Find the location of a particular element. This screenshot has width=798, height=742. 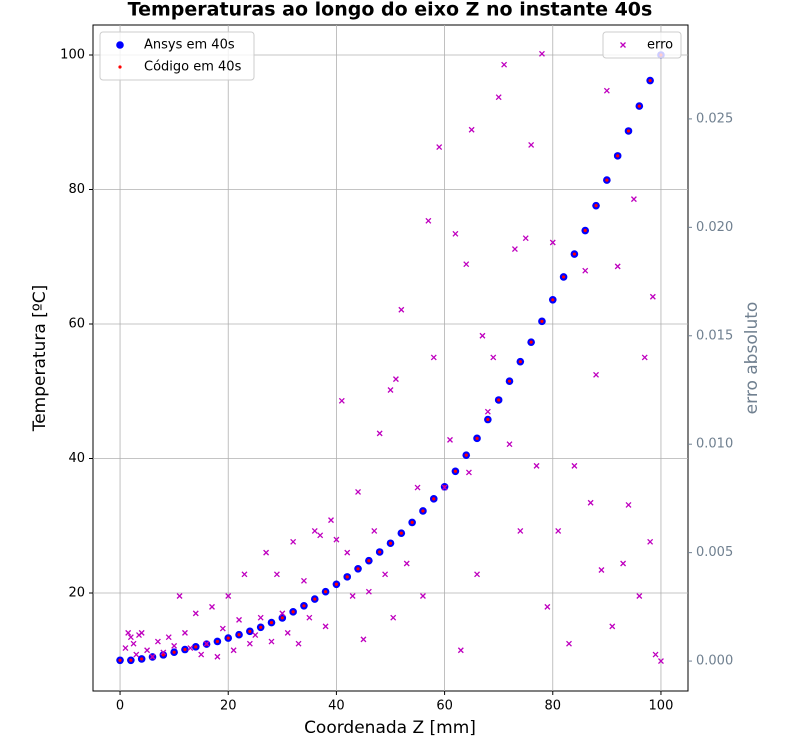

y-tick-label: 40 is located at coordinates (76, 458).